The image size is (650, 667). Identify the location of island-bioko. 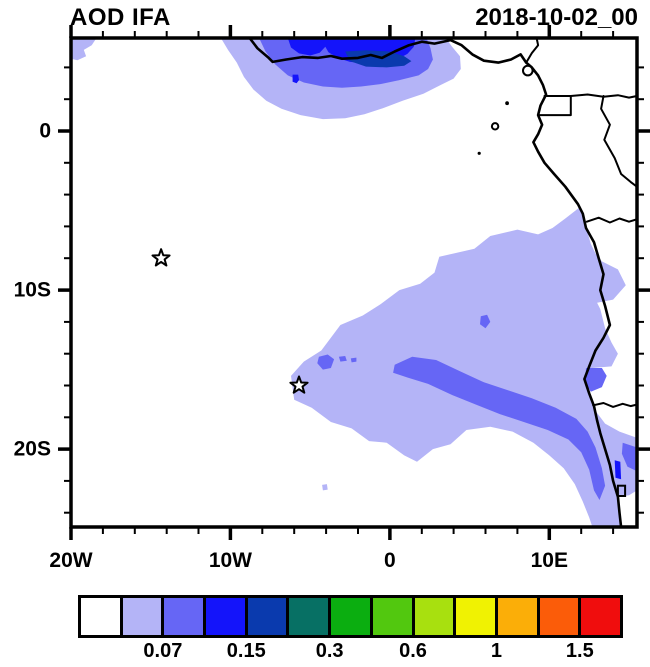
(528, 70).